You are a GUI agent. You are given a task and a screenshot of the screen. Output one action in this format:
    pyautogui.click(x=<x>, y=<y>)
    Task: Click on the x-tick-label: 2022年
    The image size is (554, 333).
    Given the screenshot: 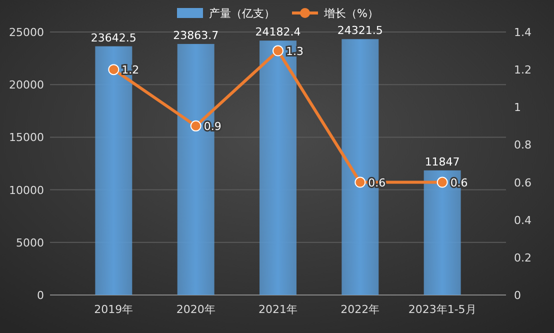 What is the action you would take?
    pyautogui.click(x=360, y=309)
    